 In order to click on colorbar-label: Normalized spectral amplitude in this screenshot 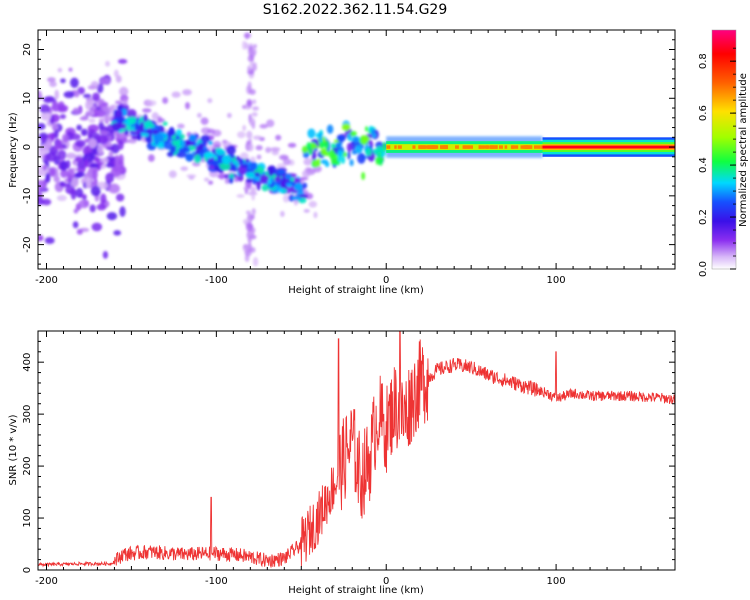, I will do `click(743, 150)`.